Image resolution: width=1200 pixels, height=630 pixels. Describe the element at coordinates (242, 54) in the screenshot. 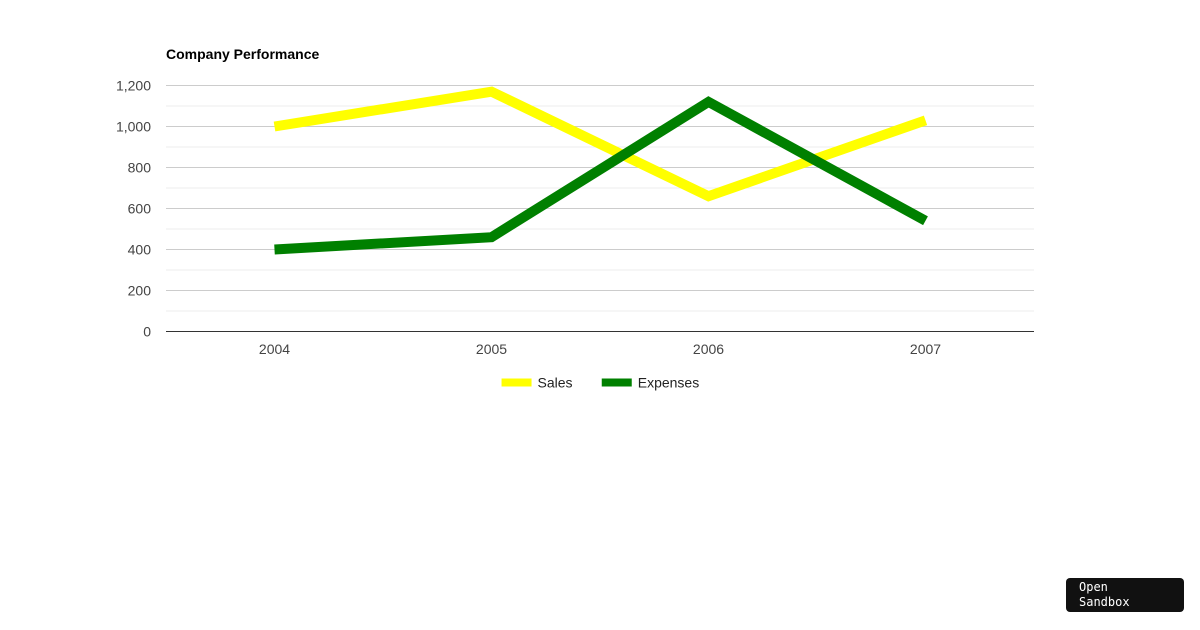

I see `chart-title: Company Performance` at that location.